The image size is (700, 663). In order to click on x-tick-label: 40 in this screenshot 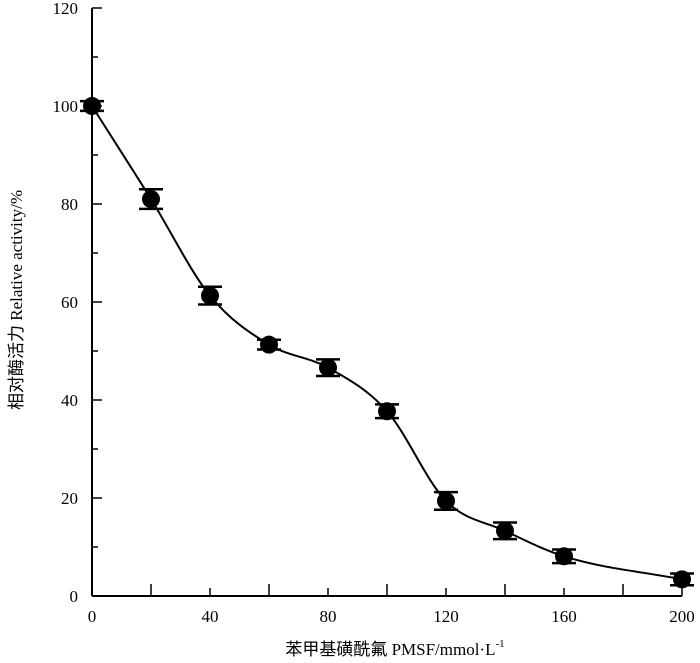, I will do `click(210, 616)`.